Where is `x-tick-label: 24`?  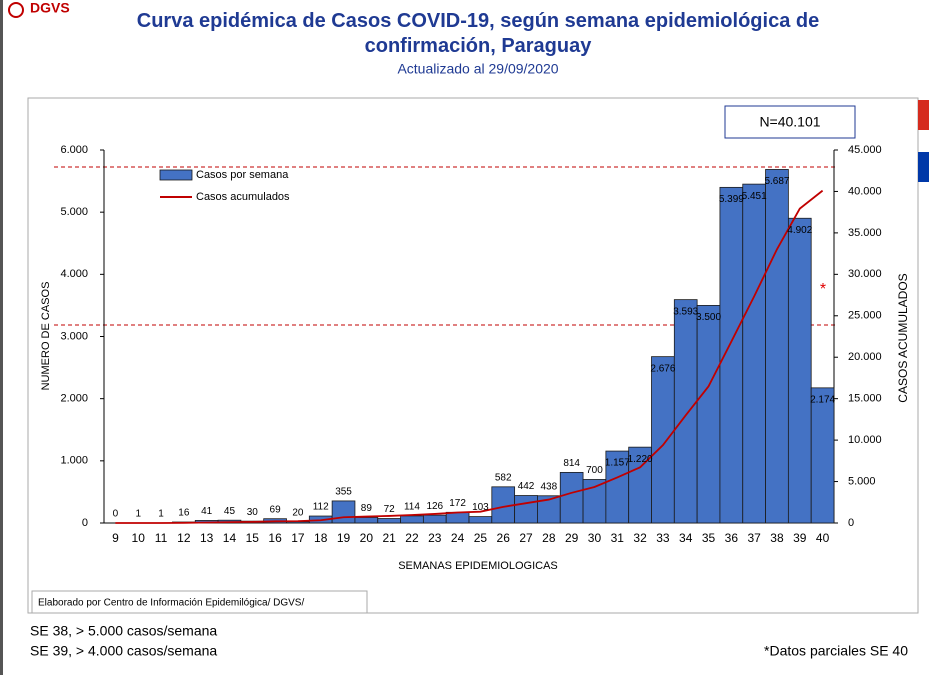 x-tick-label: 24 is located at coordinates (458, 538).